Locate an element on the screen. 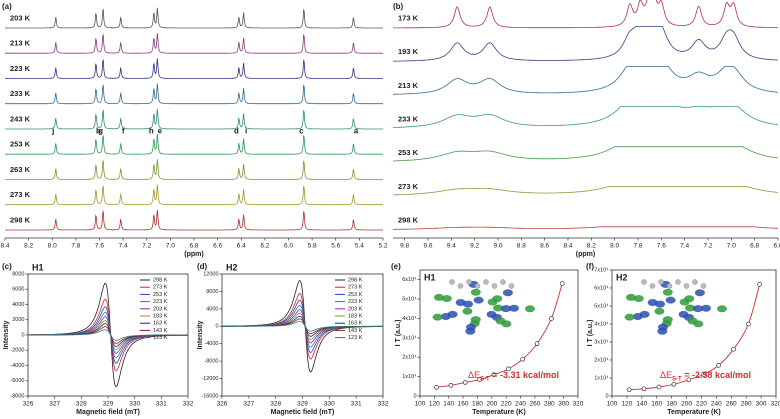 This screenshot has height=419, width=780. x-tick-label: 180 is located at coordinates (477, 404).